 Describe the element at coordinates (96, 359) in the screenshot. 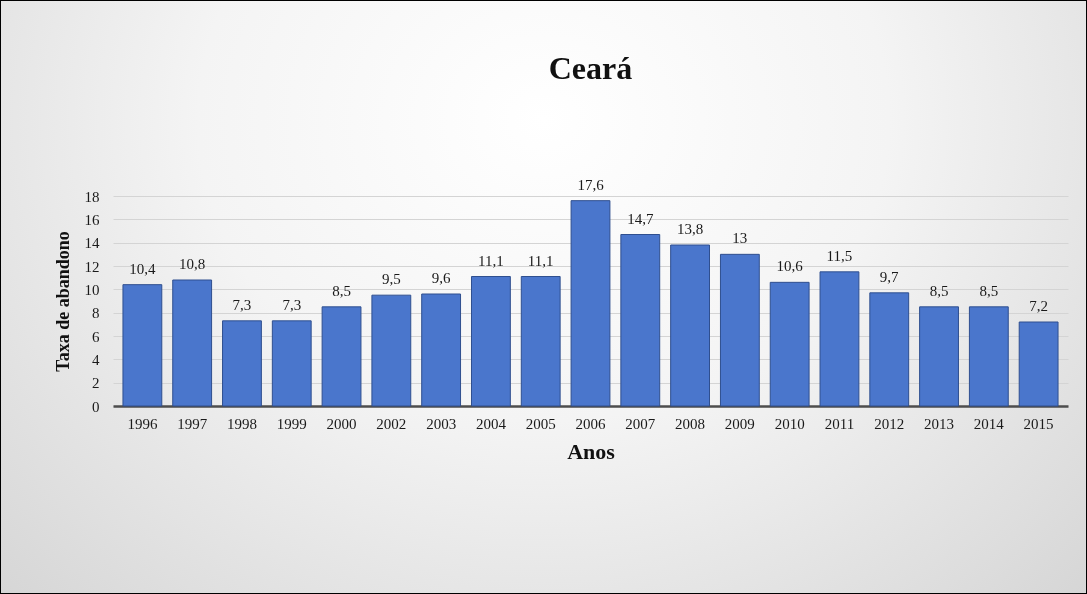

I see `y-tick-label: 4` at that location.